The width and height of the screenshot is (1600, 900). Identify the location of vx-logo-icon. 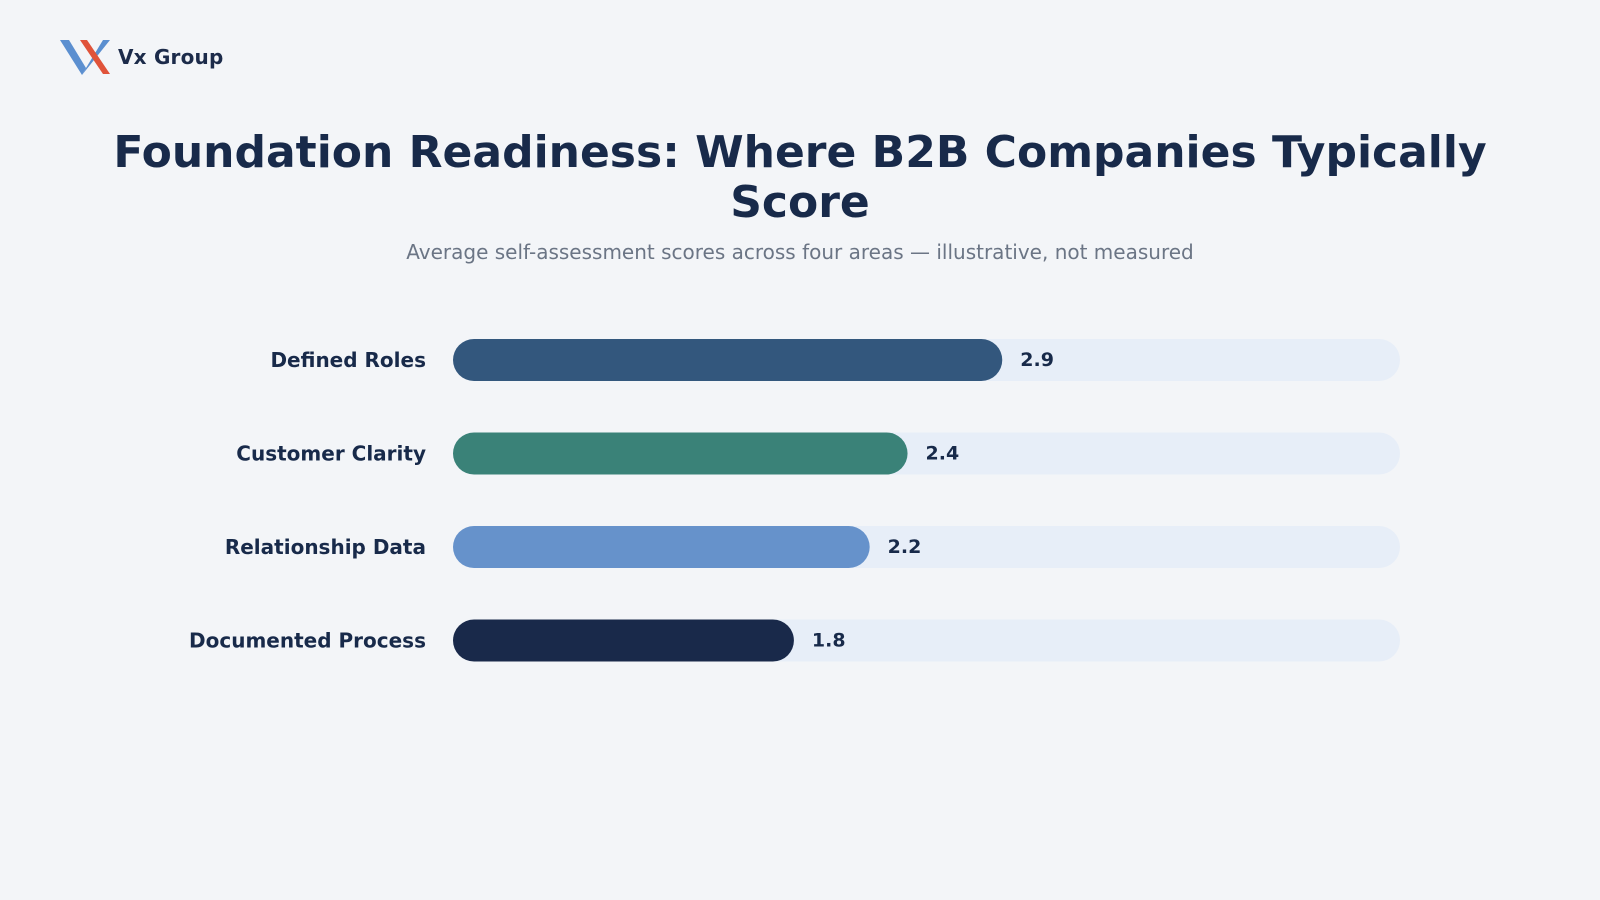
(85, 57).